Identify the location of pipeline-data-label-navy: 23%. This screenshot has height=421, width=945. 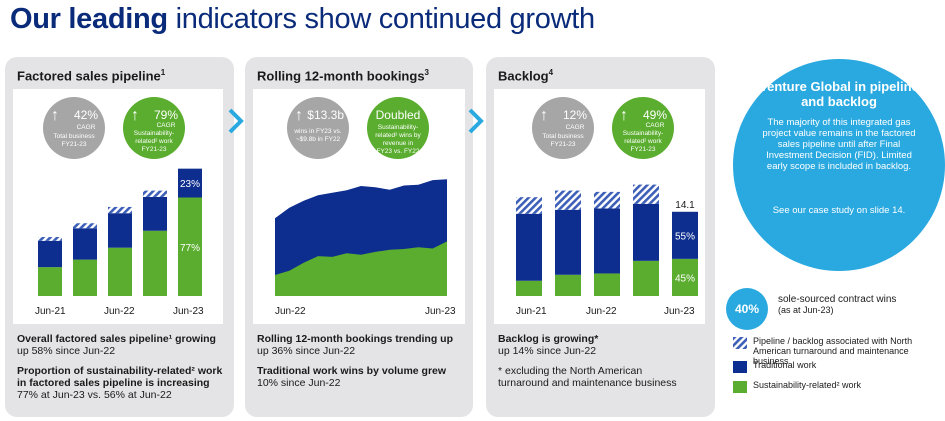
(190, 184).